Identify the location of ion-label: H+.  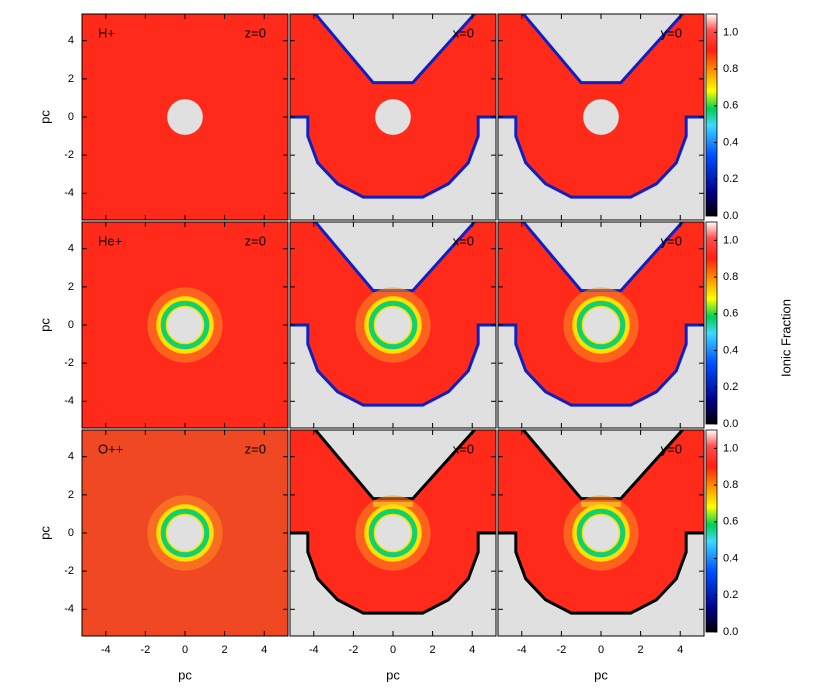
(106, 32).